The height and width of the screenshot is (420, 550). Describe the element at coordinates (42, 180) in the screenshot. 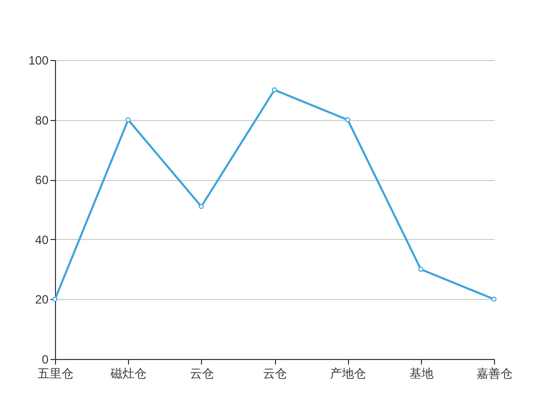

I see `y-tick-label: 60` at that location.